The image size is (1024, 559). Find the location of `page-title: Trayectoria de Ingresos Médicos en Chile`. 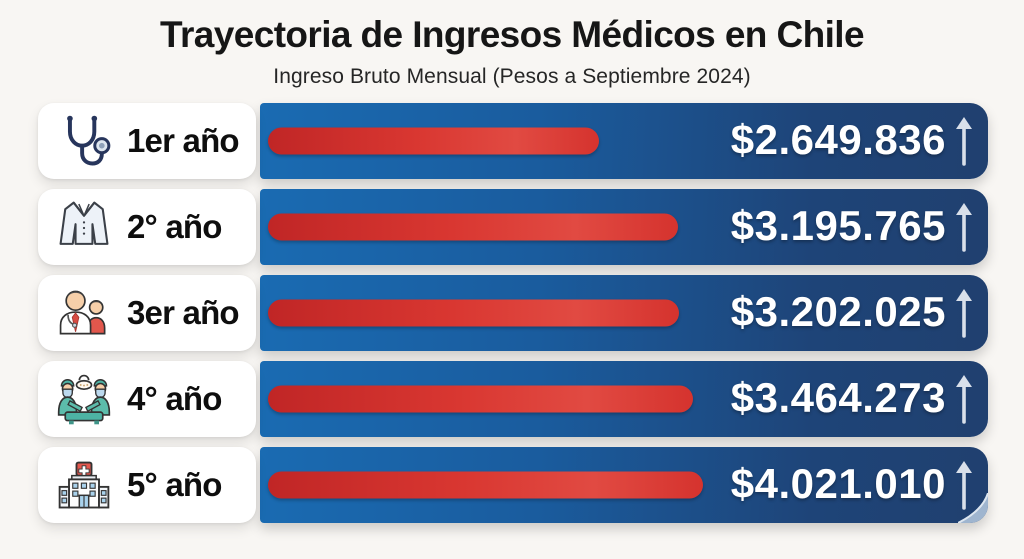

page-title: Trayectoria de Ingresos Médicos en Chile is located at coordinates (512, 34).